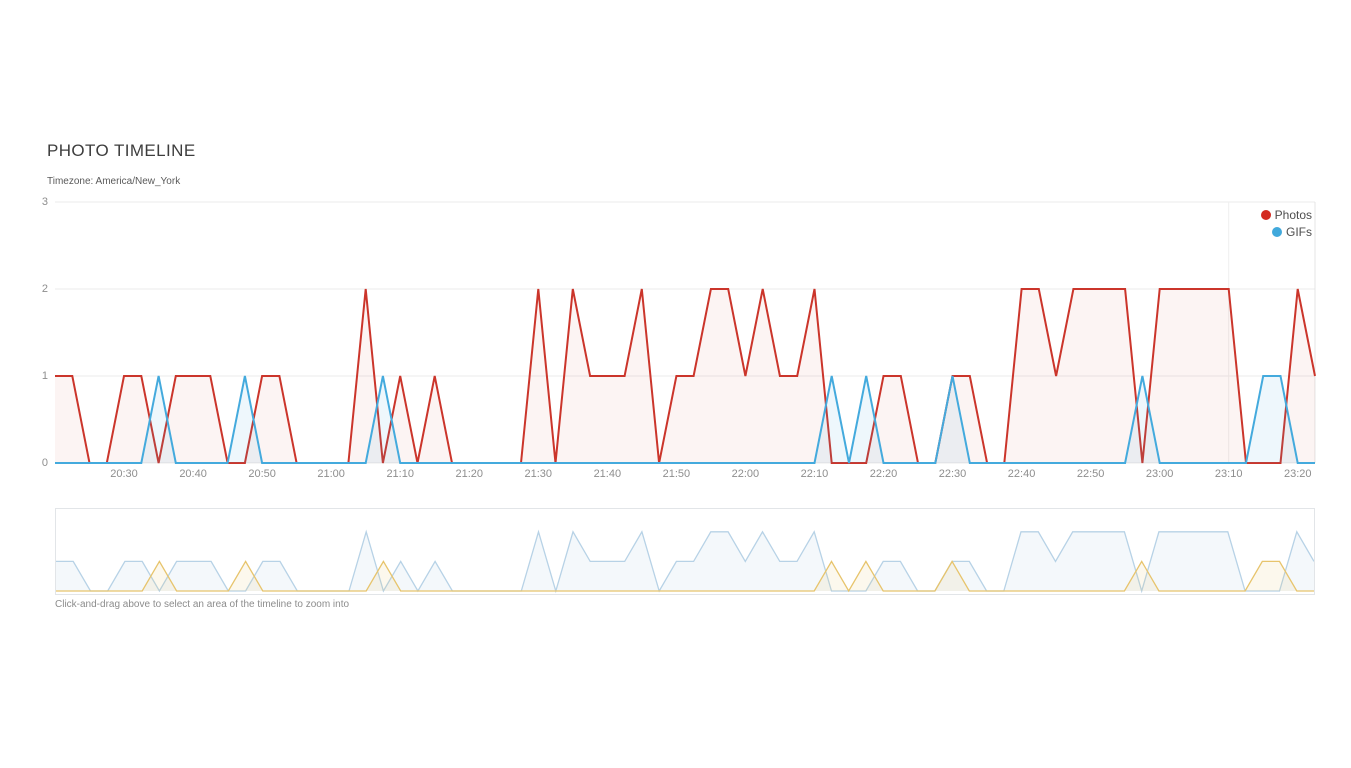 The width and height of the screenshot is (1351, 768). I want to click on x-axis-tick-label: 22:50, so click(1090, 474).